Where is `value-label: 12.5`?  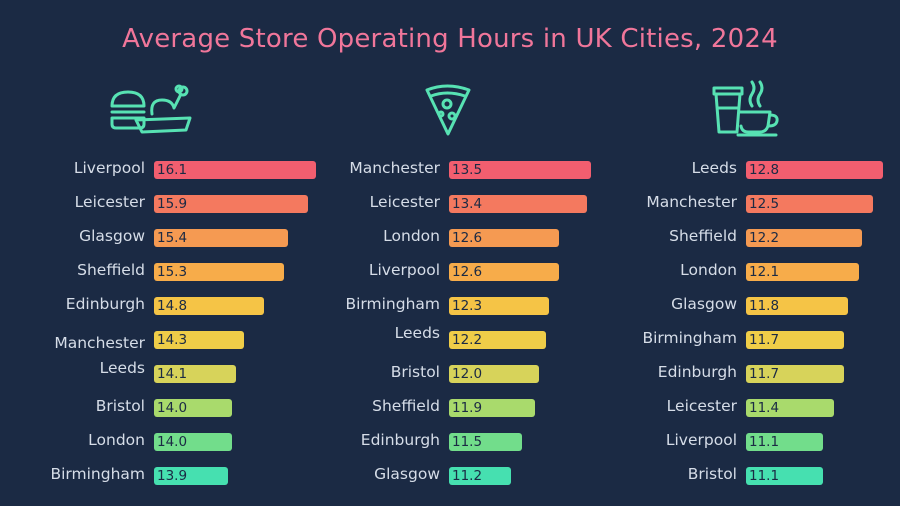 value-label: 12.5 is located at coordinates (764, 204).